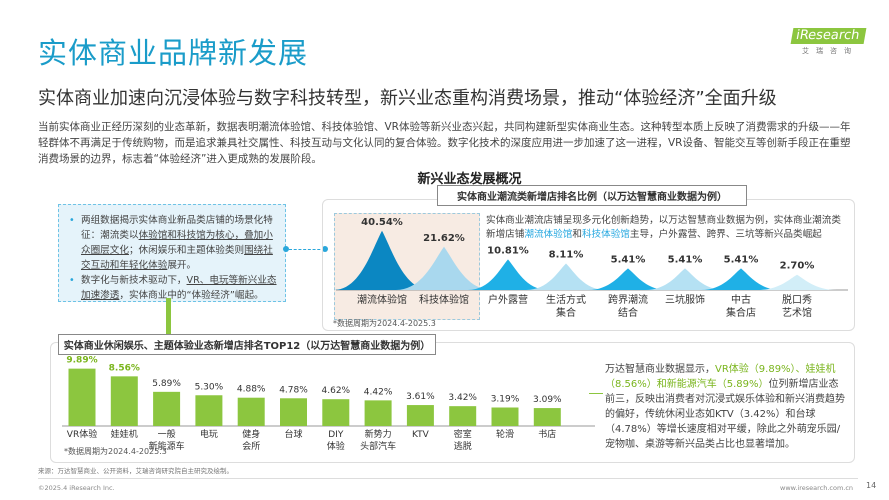 The height and width of the screenshot is (500, 889). I want to click on category-label: 轮滑, so click(505, 434).